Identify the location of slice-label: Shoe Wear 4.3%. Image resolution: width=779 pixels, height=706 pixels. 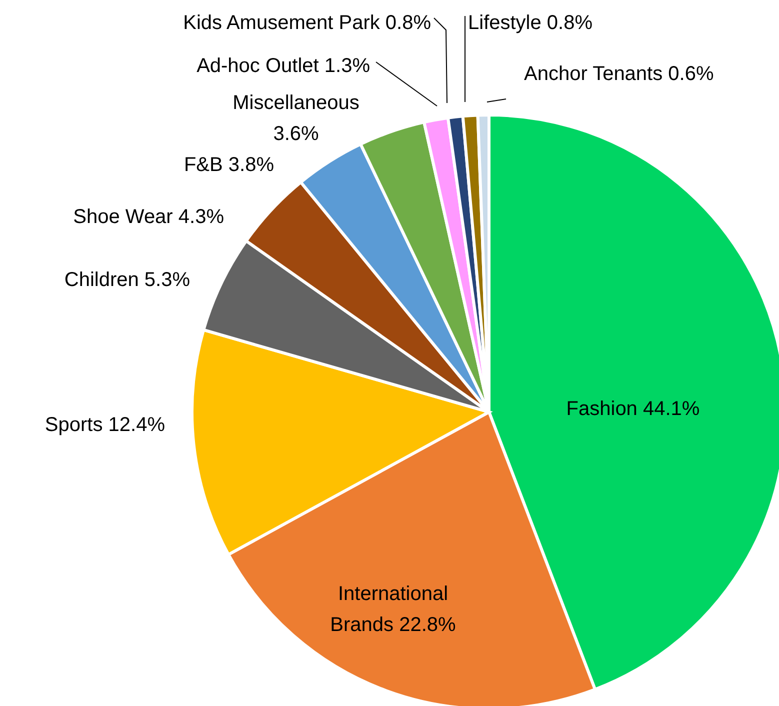
(148, 217).